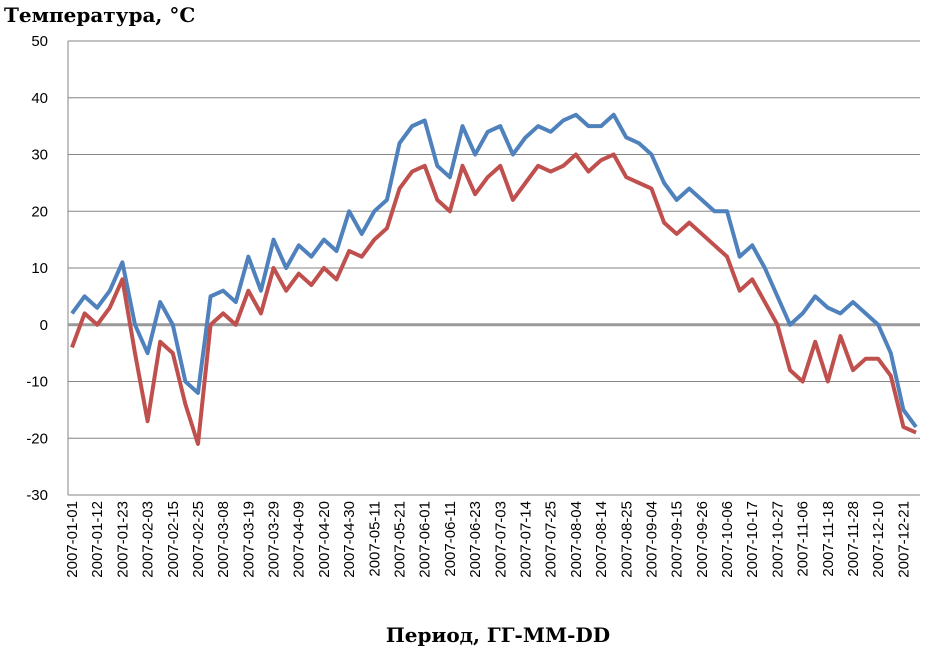  Describe the element at coordinates (551, 539) in the screenshot. I see `x-tick-label: 2007-07-25` at that location.